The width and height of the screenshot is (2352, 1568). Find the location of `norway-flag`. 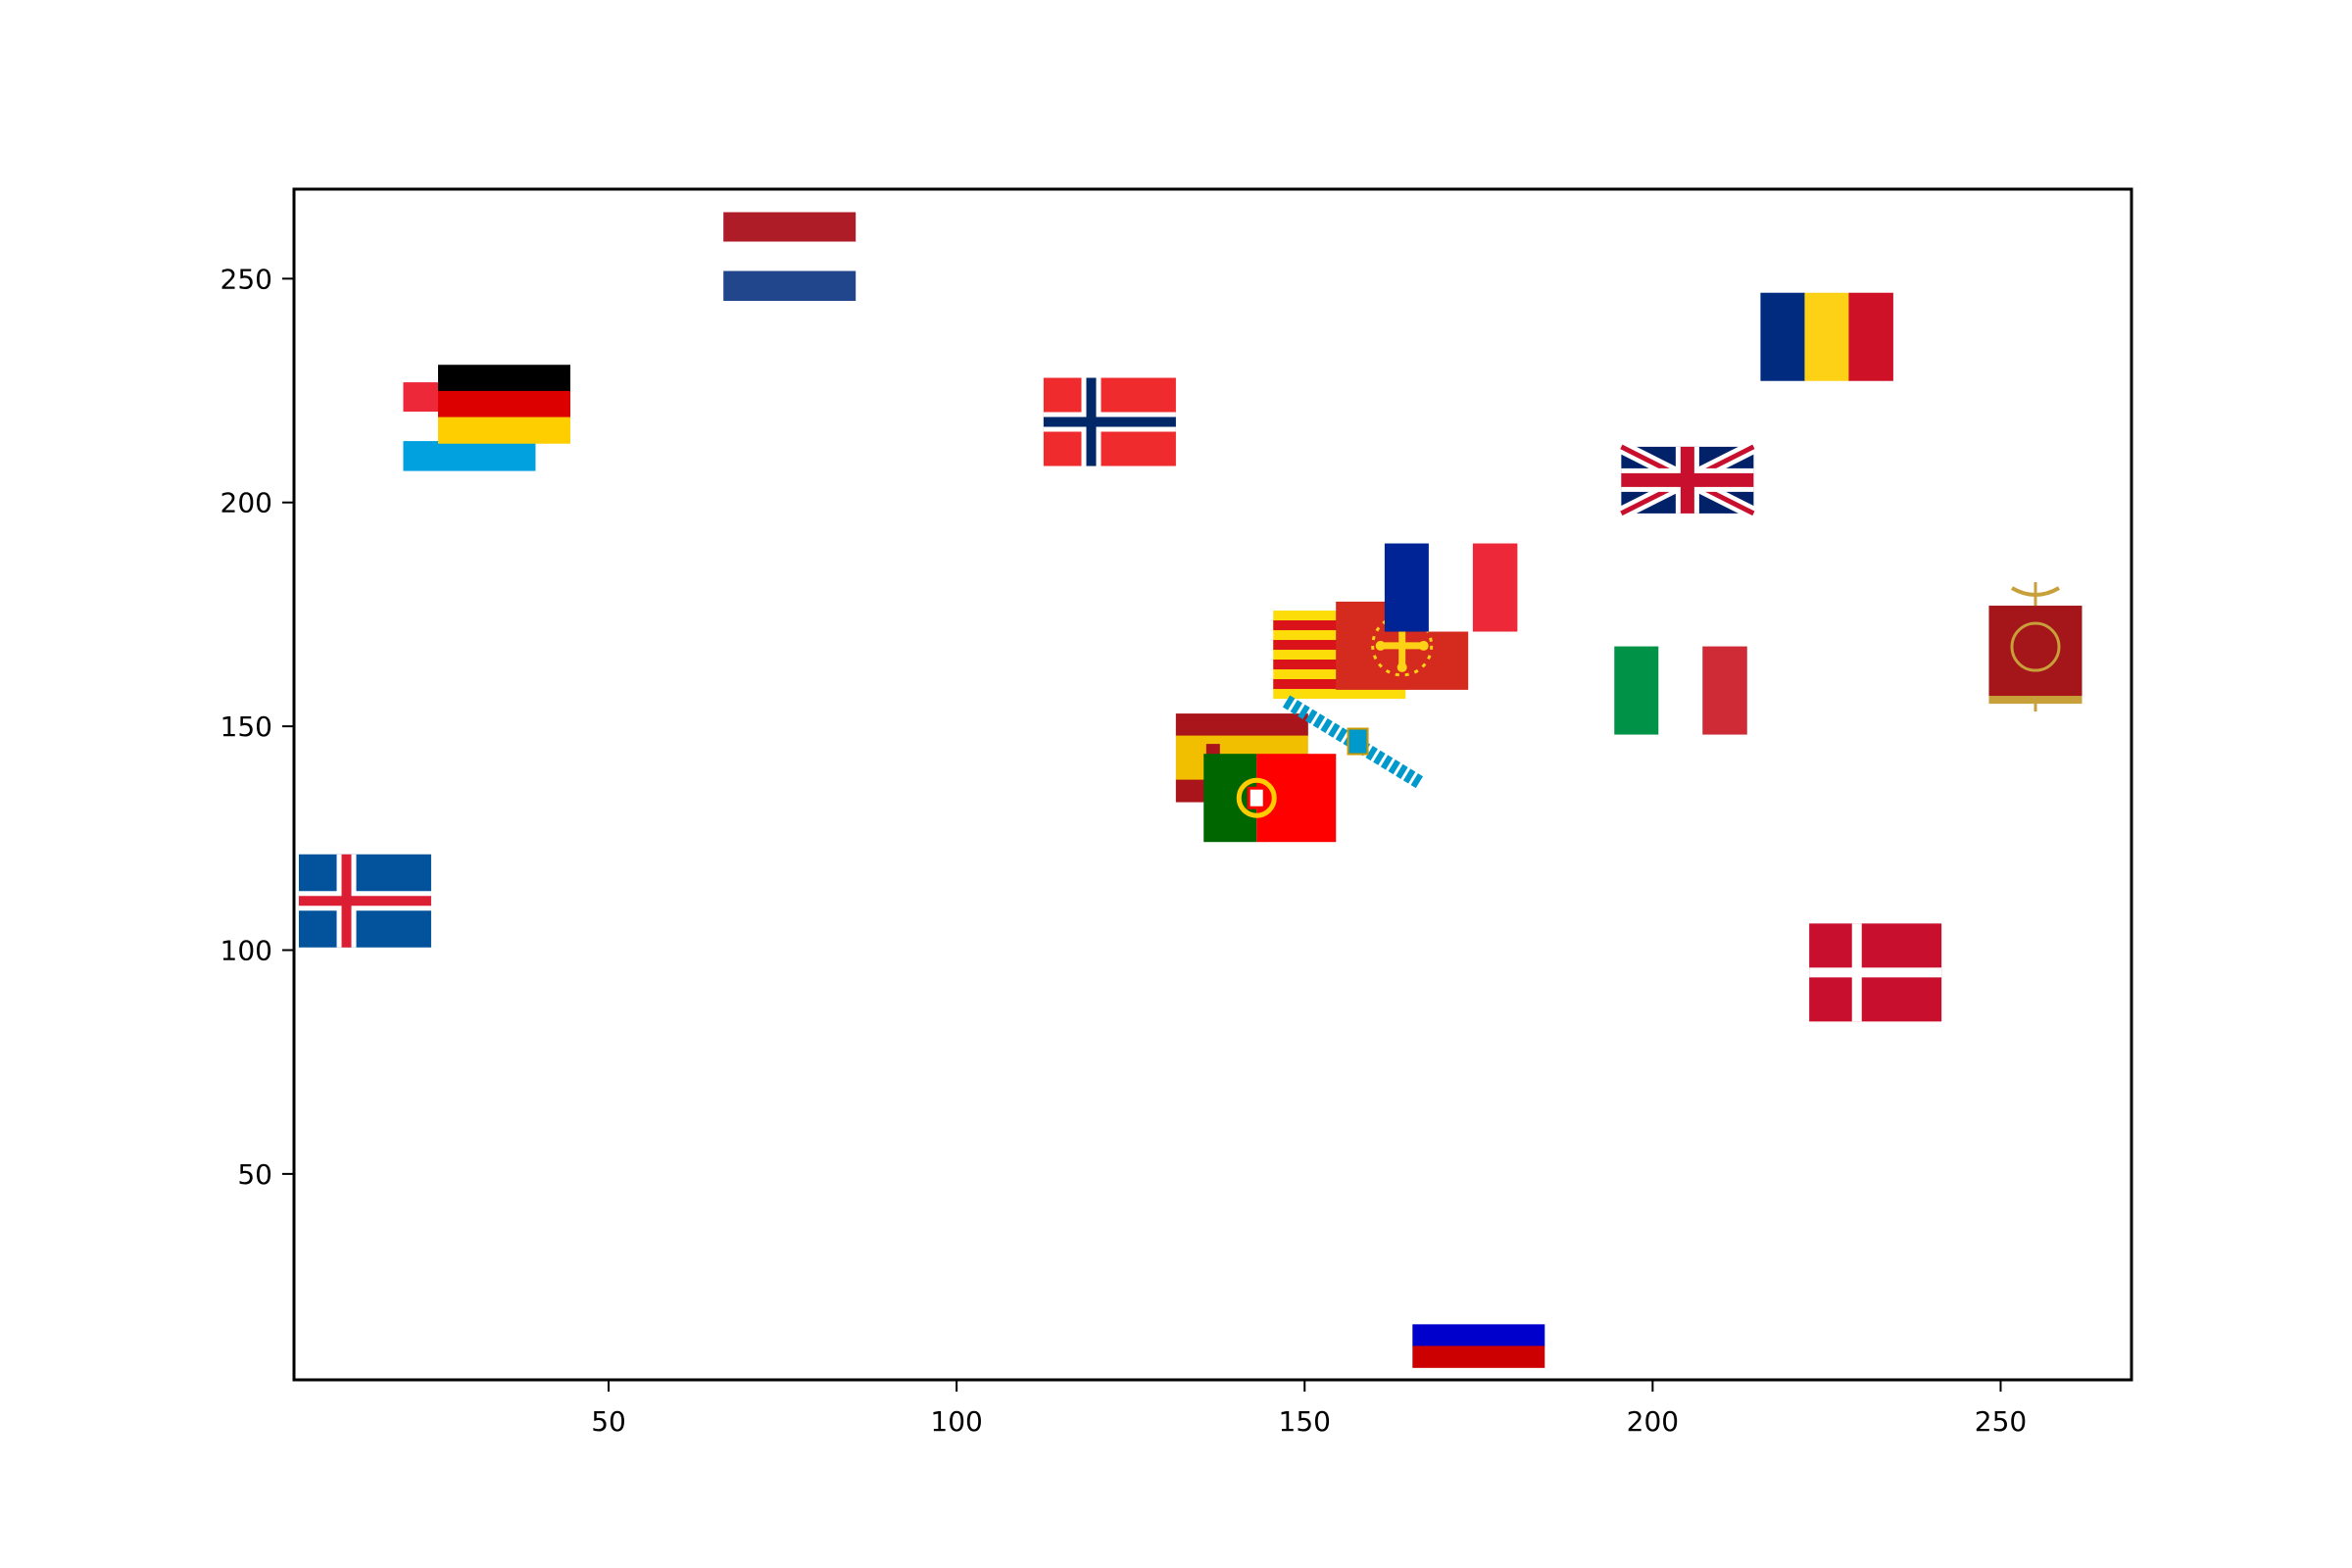

norway-flag is located at coordinates (1109, 421).